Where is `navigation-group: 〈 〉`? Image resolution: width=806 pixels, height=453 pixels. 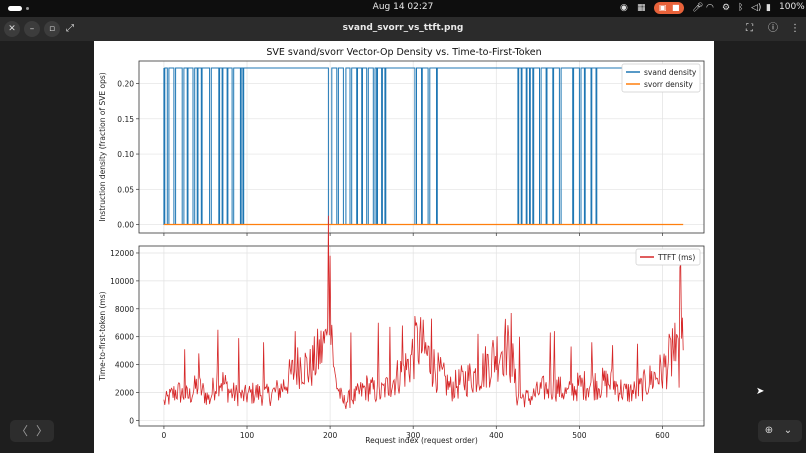
navigation-group: 〈 〉 is located at coordinates (32, 431).